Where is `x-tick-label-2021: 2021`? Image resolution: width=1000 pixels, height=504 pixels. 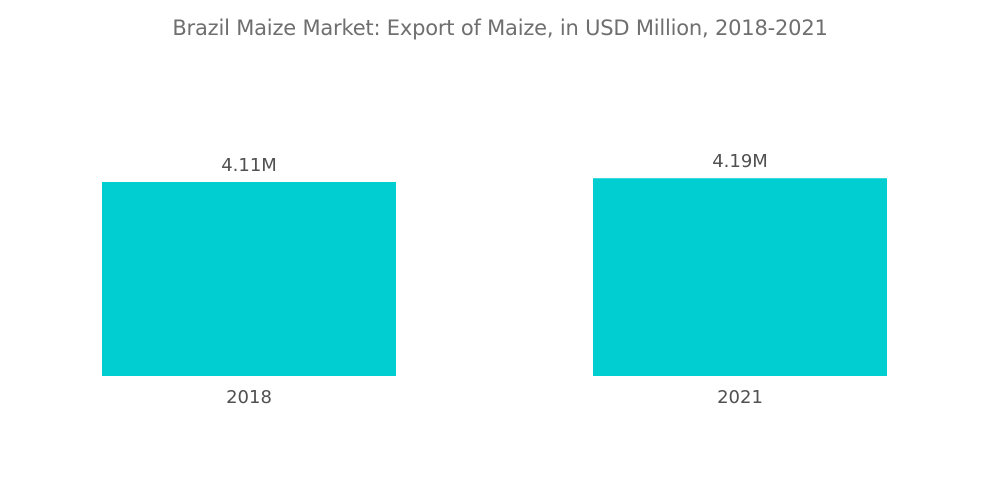 x-tick-label-2021: 2021 is located at coordinates (740, 397).